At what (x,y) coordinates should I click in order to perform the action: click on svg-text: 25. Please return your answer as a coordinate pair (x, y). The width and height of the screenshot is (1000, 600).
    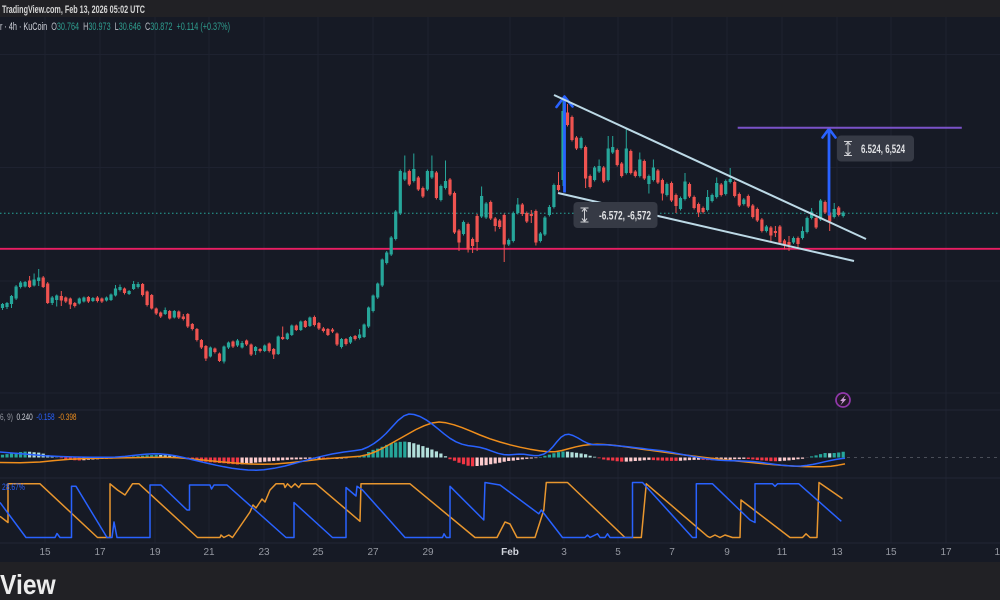
    Looking at the image, I should click on (318, 552).